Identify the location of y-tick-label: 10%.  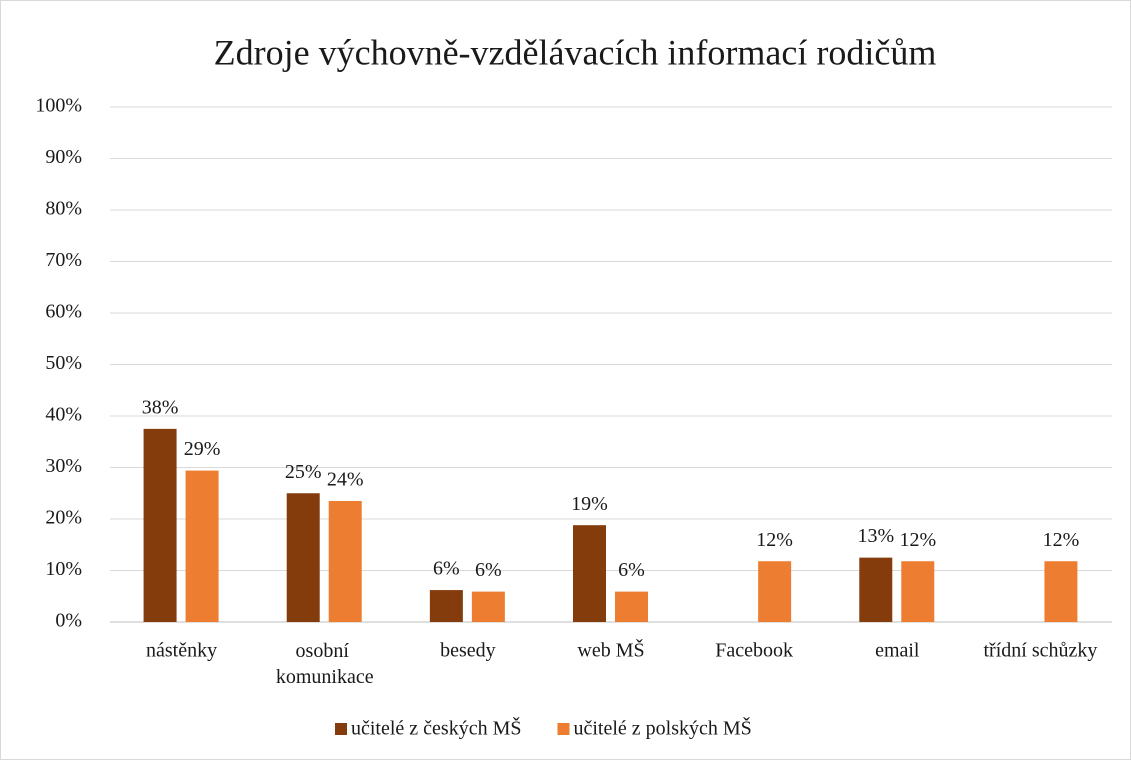
(63, 569).